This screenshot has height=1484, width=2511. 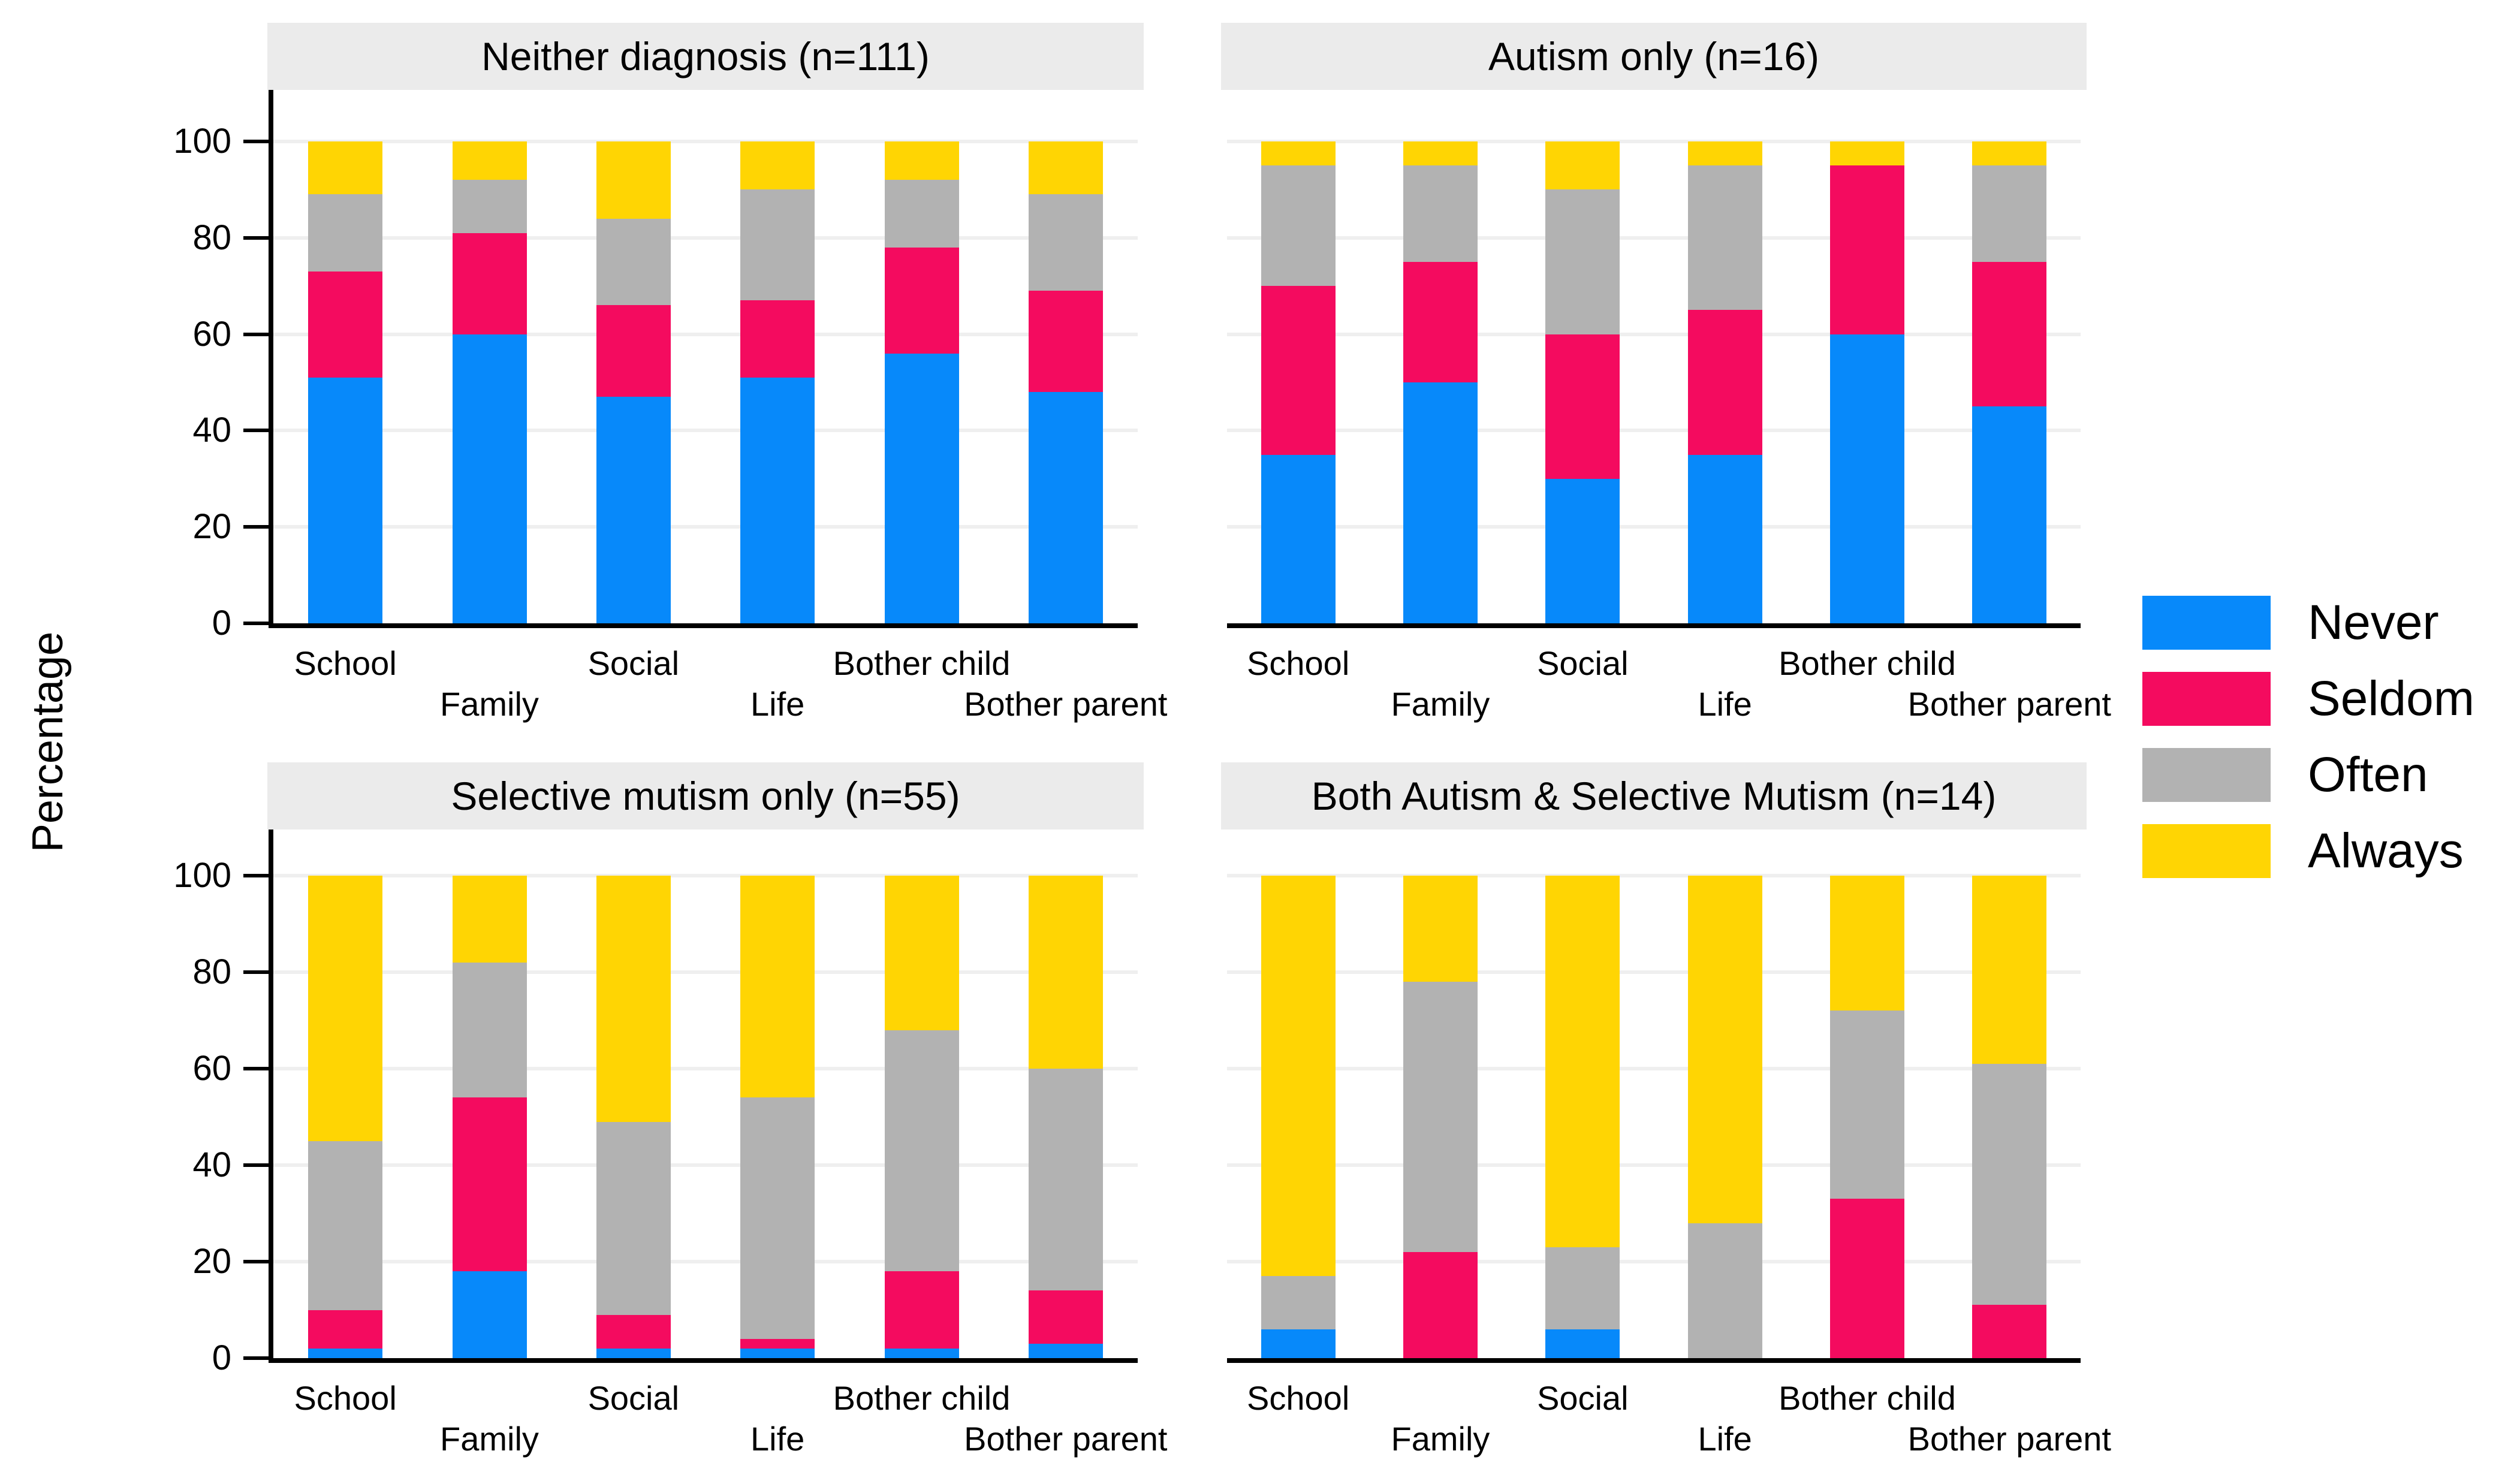 I want to click on panel-title-strip: Autism only (n=16), so click(x=1654, y=57).